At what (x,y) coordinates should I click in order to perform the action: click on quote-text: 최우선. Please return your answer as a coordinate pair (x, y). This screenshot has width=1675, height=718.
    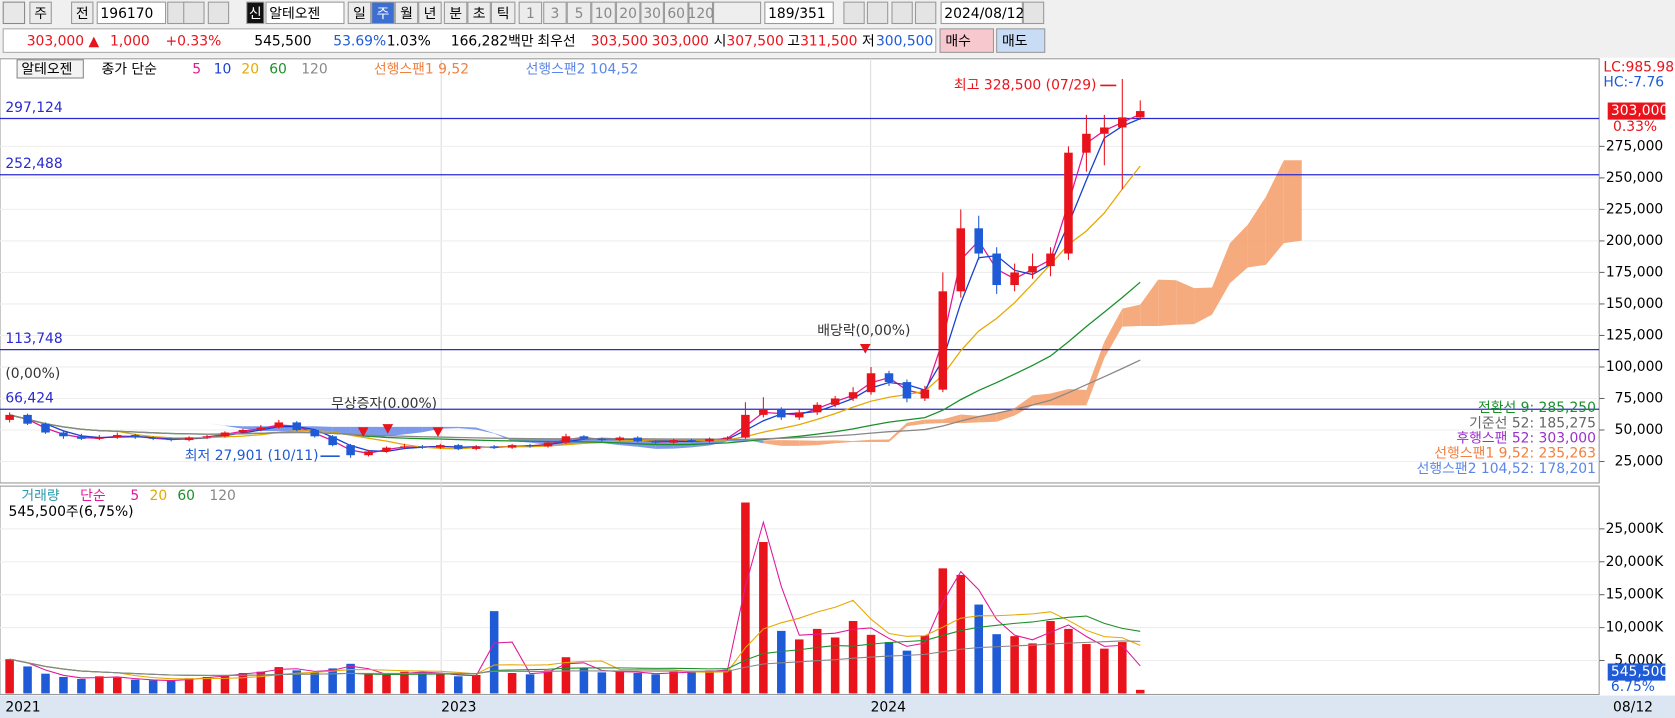
    Looking at the image, I should click on (556, 42).